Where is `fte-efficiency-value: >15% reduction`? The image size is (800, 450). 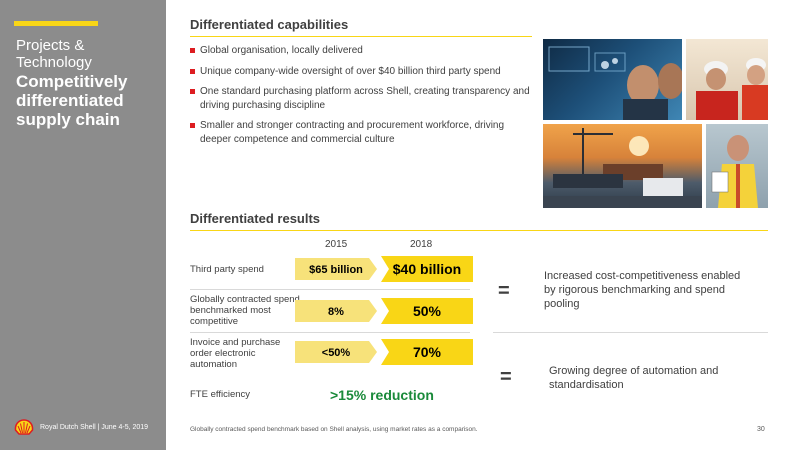 fte-efficiency-value: >15% reduction is located at coordinates (382, 395).